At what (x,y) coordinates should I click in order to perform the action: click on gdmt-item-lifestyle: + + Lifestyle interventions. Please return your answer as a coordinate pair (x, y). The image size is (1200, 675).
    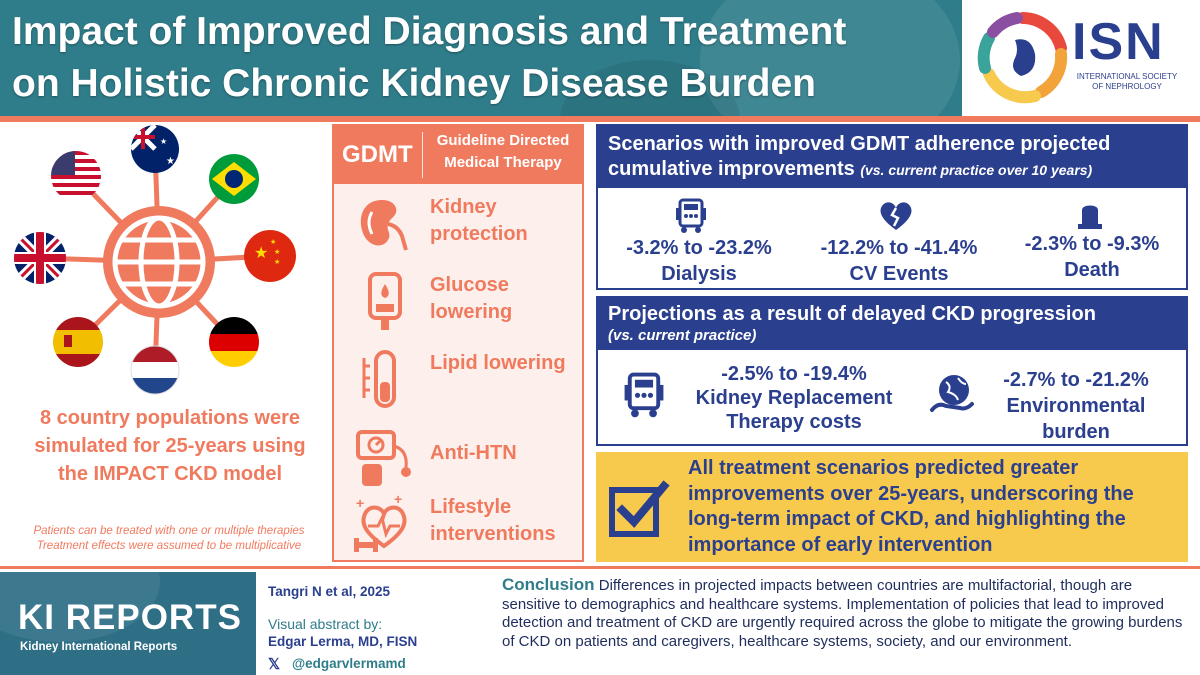
    Looking at the image, I should click on (458, 524).